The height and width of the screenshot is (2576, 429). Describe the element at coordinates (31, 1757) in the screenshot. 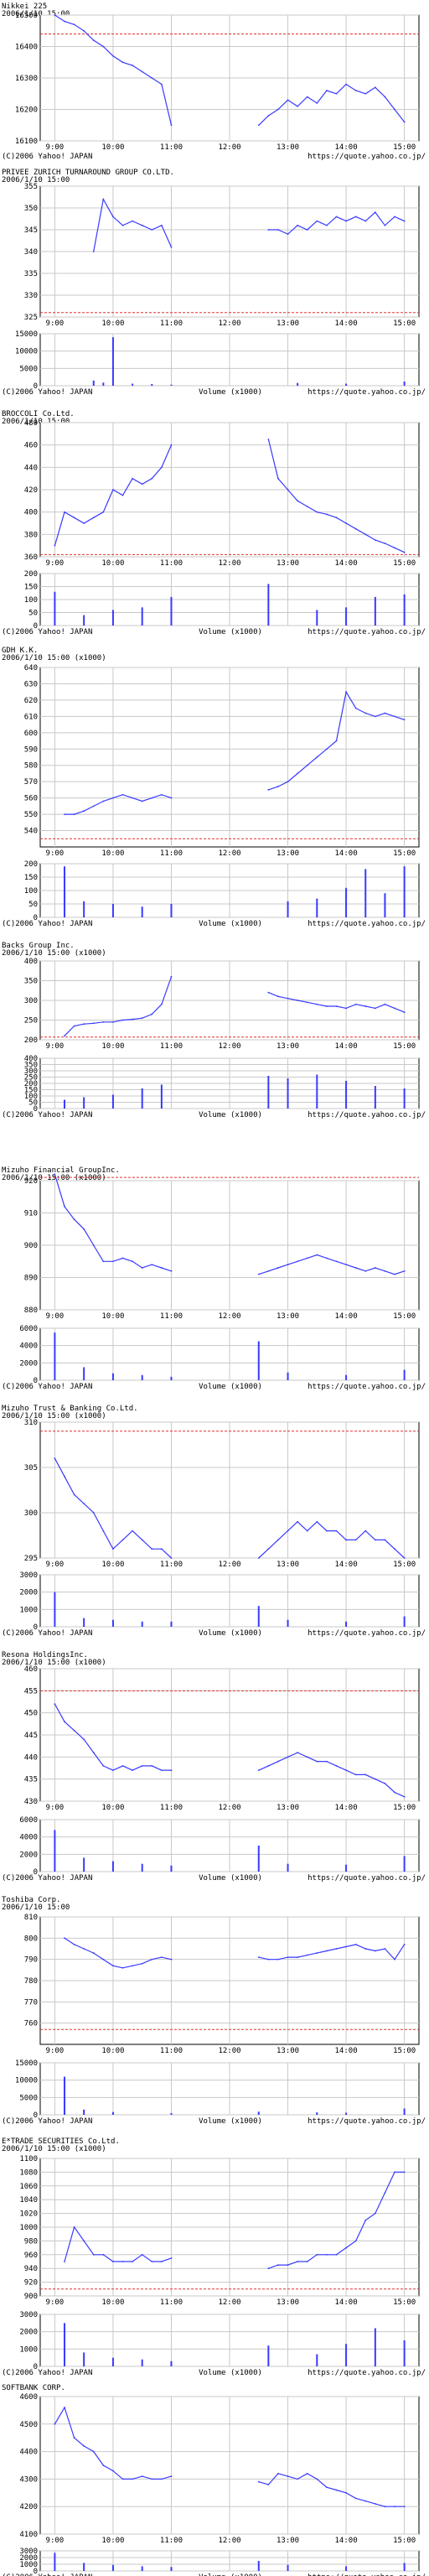

I see `y-tick-label: 440` at that location.